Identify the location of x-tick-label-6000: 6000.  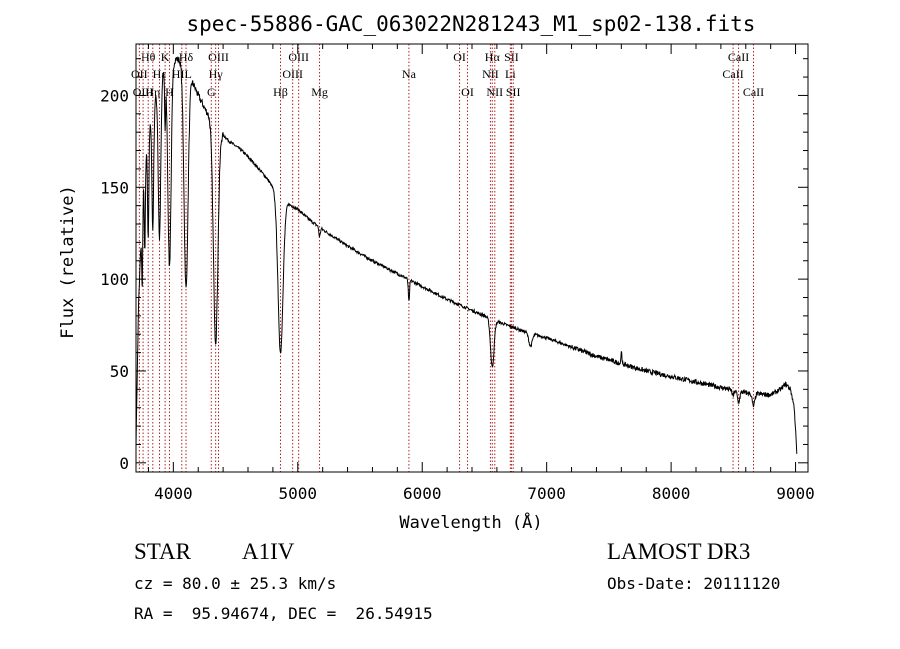
(422, 493).